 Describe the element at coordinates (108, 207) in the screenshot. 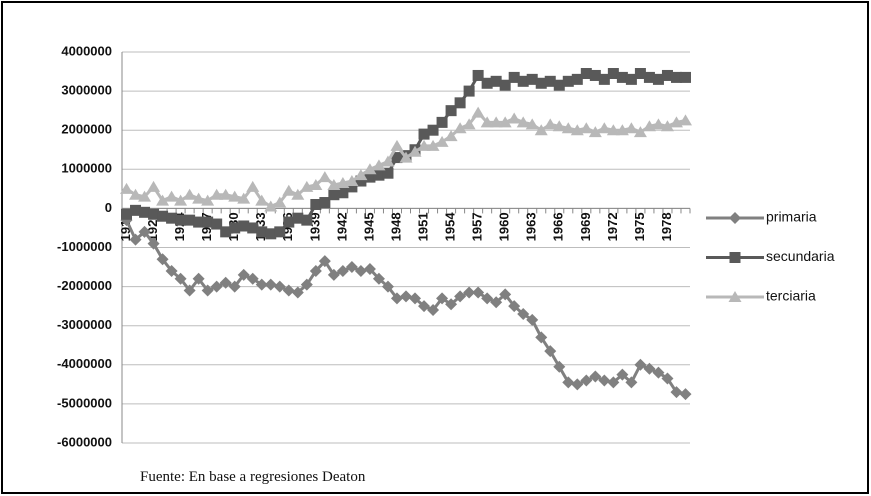

I see `y-tick-label: 0` at that location.